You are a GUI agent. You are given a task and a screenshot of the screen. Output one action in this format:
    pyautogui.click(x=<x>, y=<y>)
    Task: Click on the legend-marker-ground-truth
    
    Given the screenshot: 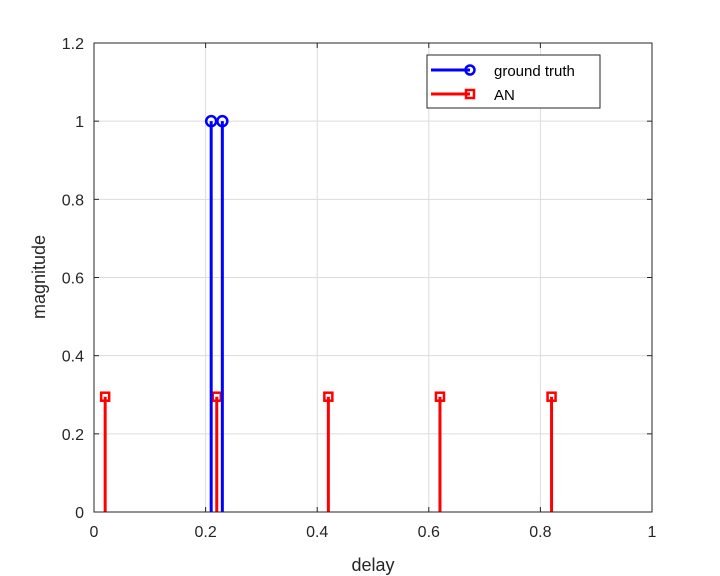 What is the action you would take?
    pyautogui.click(x=470, y=70)
    